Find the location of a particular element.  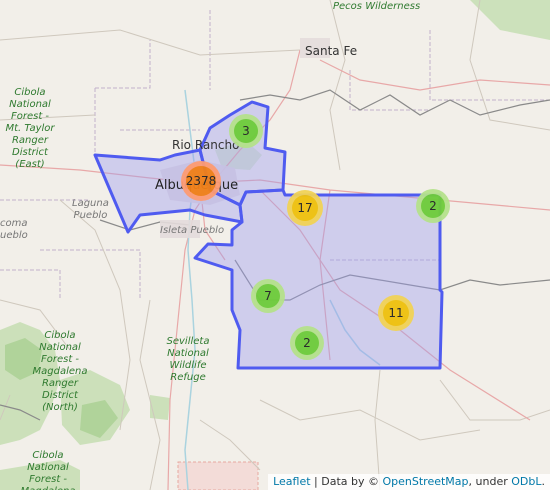

marker-cluster: 3 is located at coordinates (246, 131).